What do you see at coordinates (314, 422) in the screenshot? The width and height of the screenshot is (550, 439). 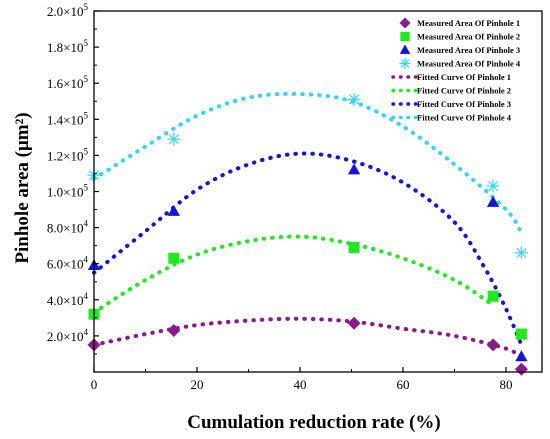 I see `x-axis-title: Cumulation reduction rate (%)` at bounding box center [314, 422].